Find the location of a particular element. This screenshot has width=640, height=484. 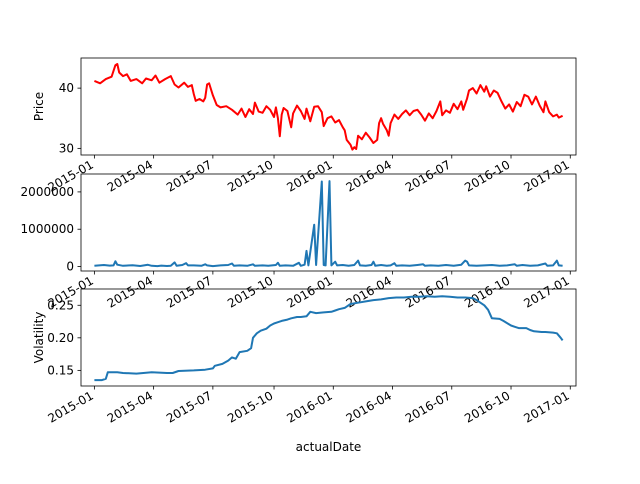

series-line-price is located at coordinates (329, 107).